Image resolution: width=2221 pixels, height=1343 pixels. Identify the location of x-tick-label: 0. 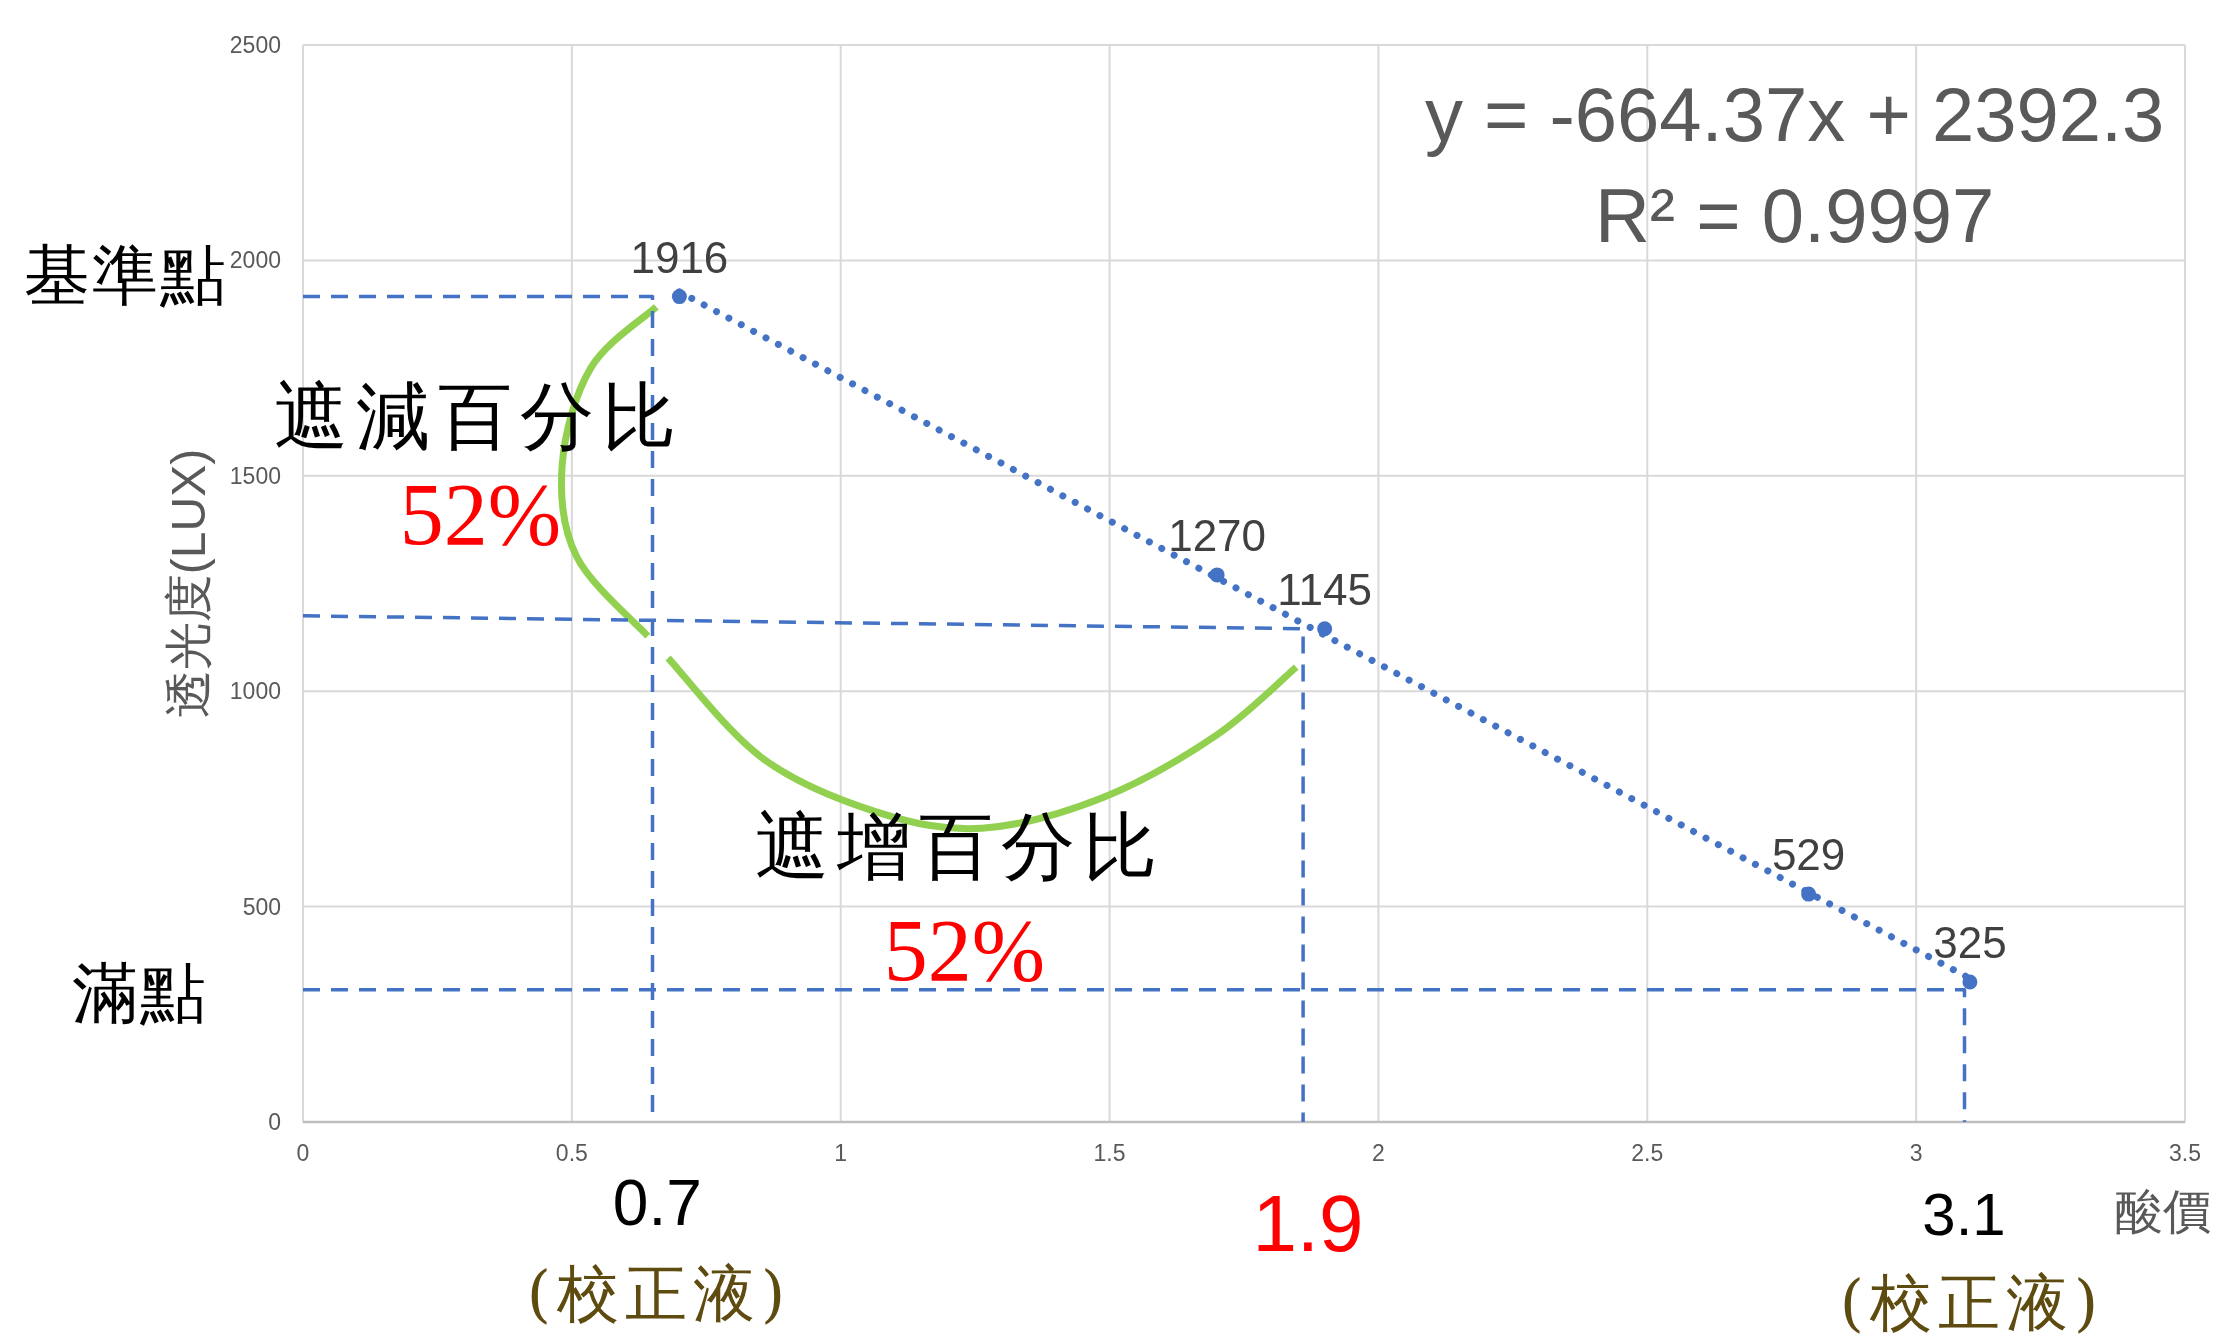
(303, 1153).